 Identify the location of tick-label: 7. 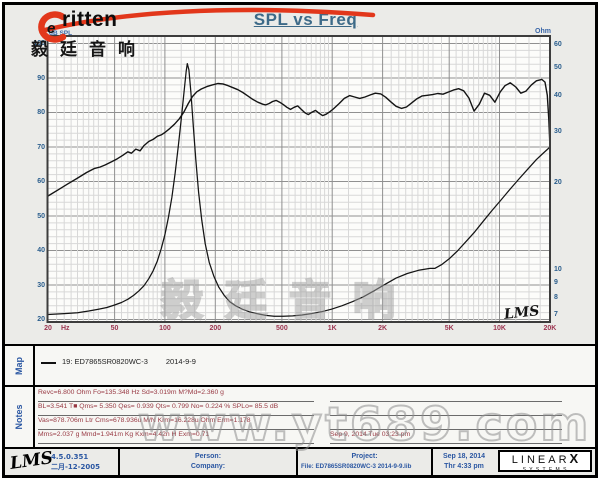
(556, 314).